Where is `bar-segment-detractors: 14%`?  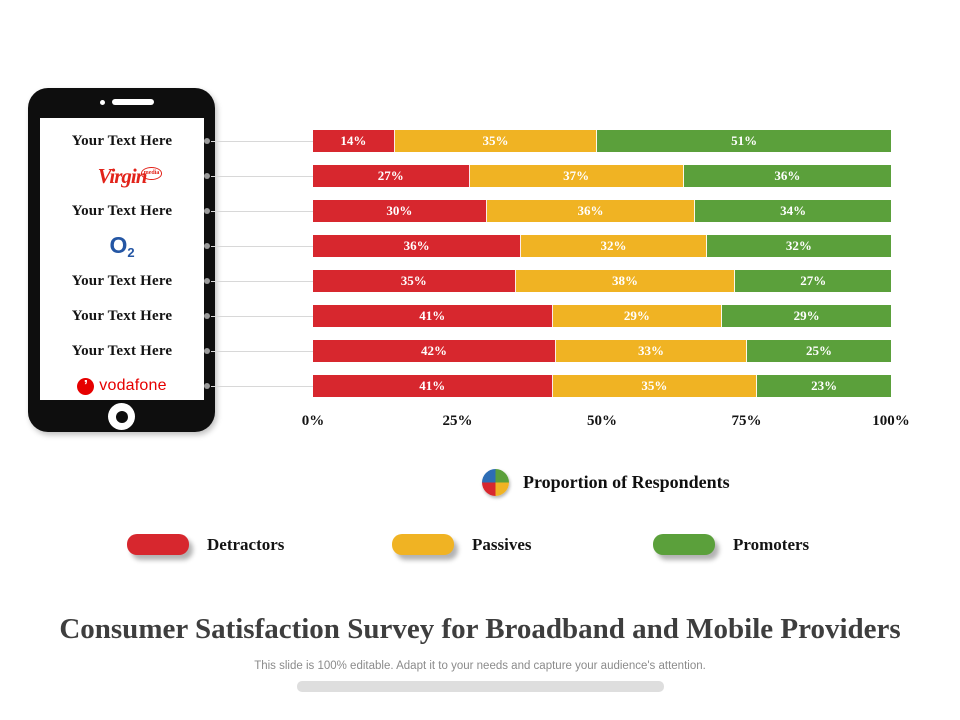
bar-segment-detractors: 14% is located at coordinates (354, 141).